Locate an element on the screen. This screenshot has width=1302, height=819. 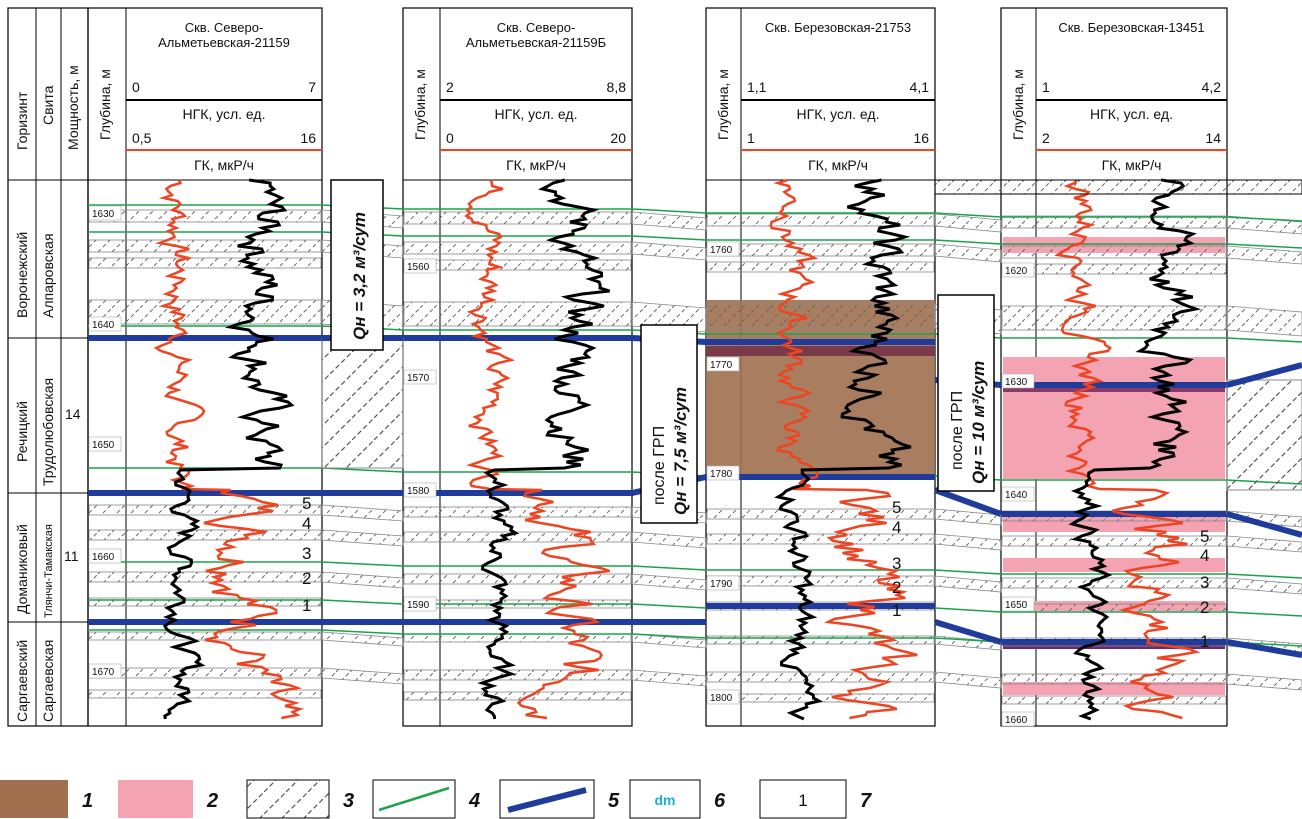
legend-number: 4 is located at coordinates (474, 801).